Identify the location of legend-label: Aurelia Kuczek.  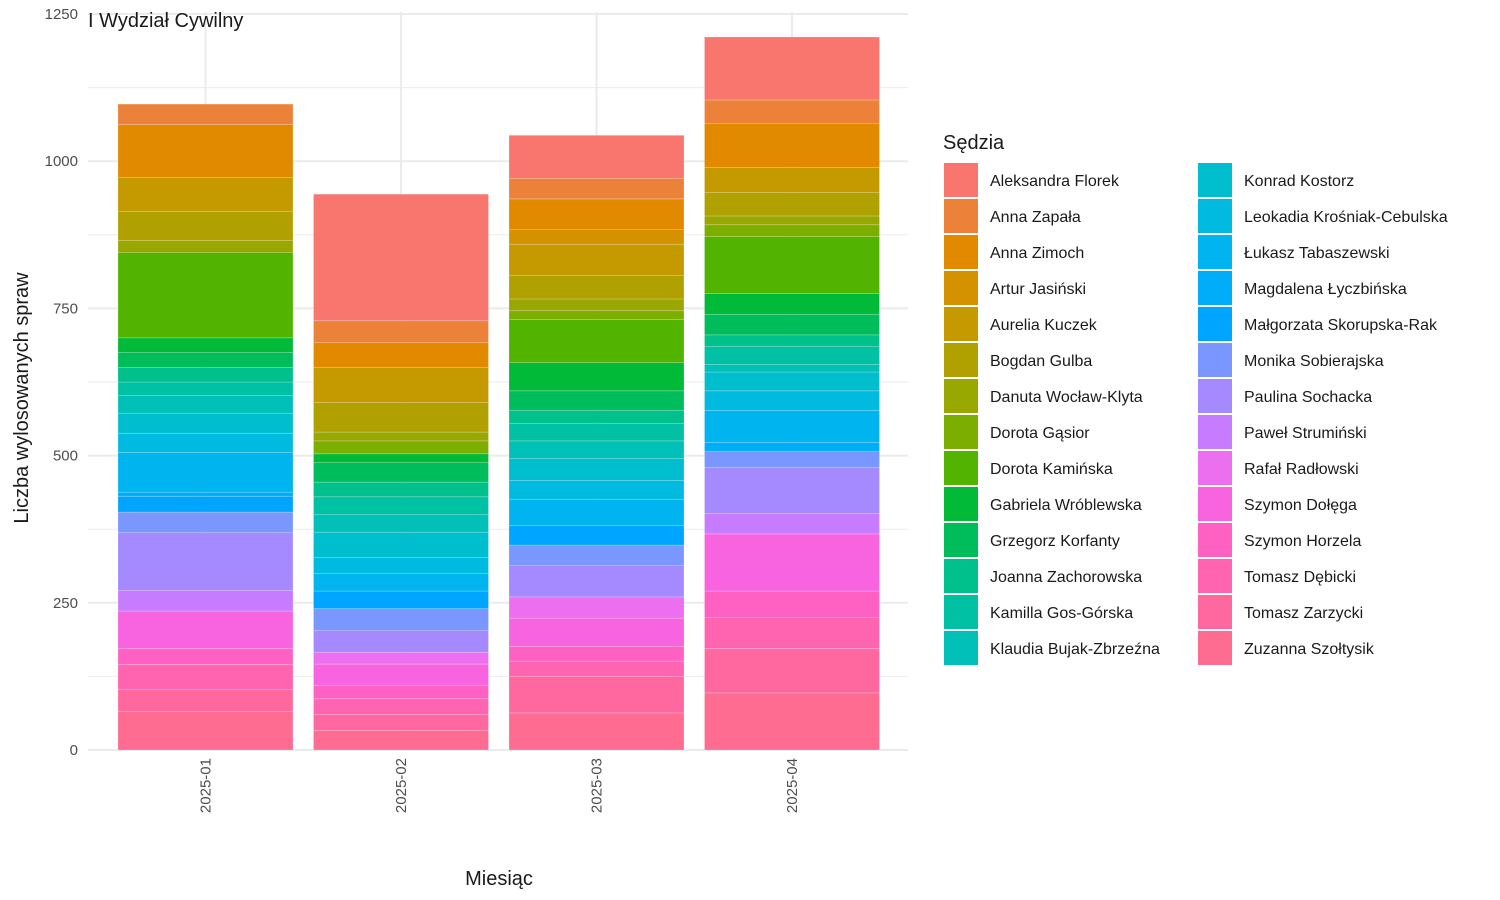
(1044, 325).